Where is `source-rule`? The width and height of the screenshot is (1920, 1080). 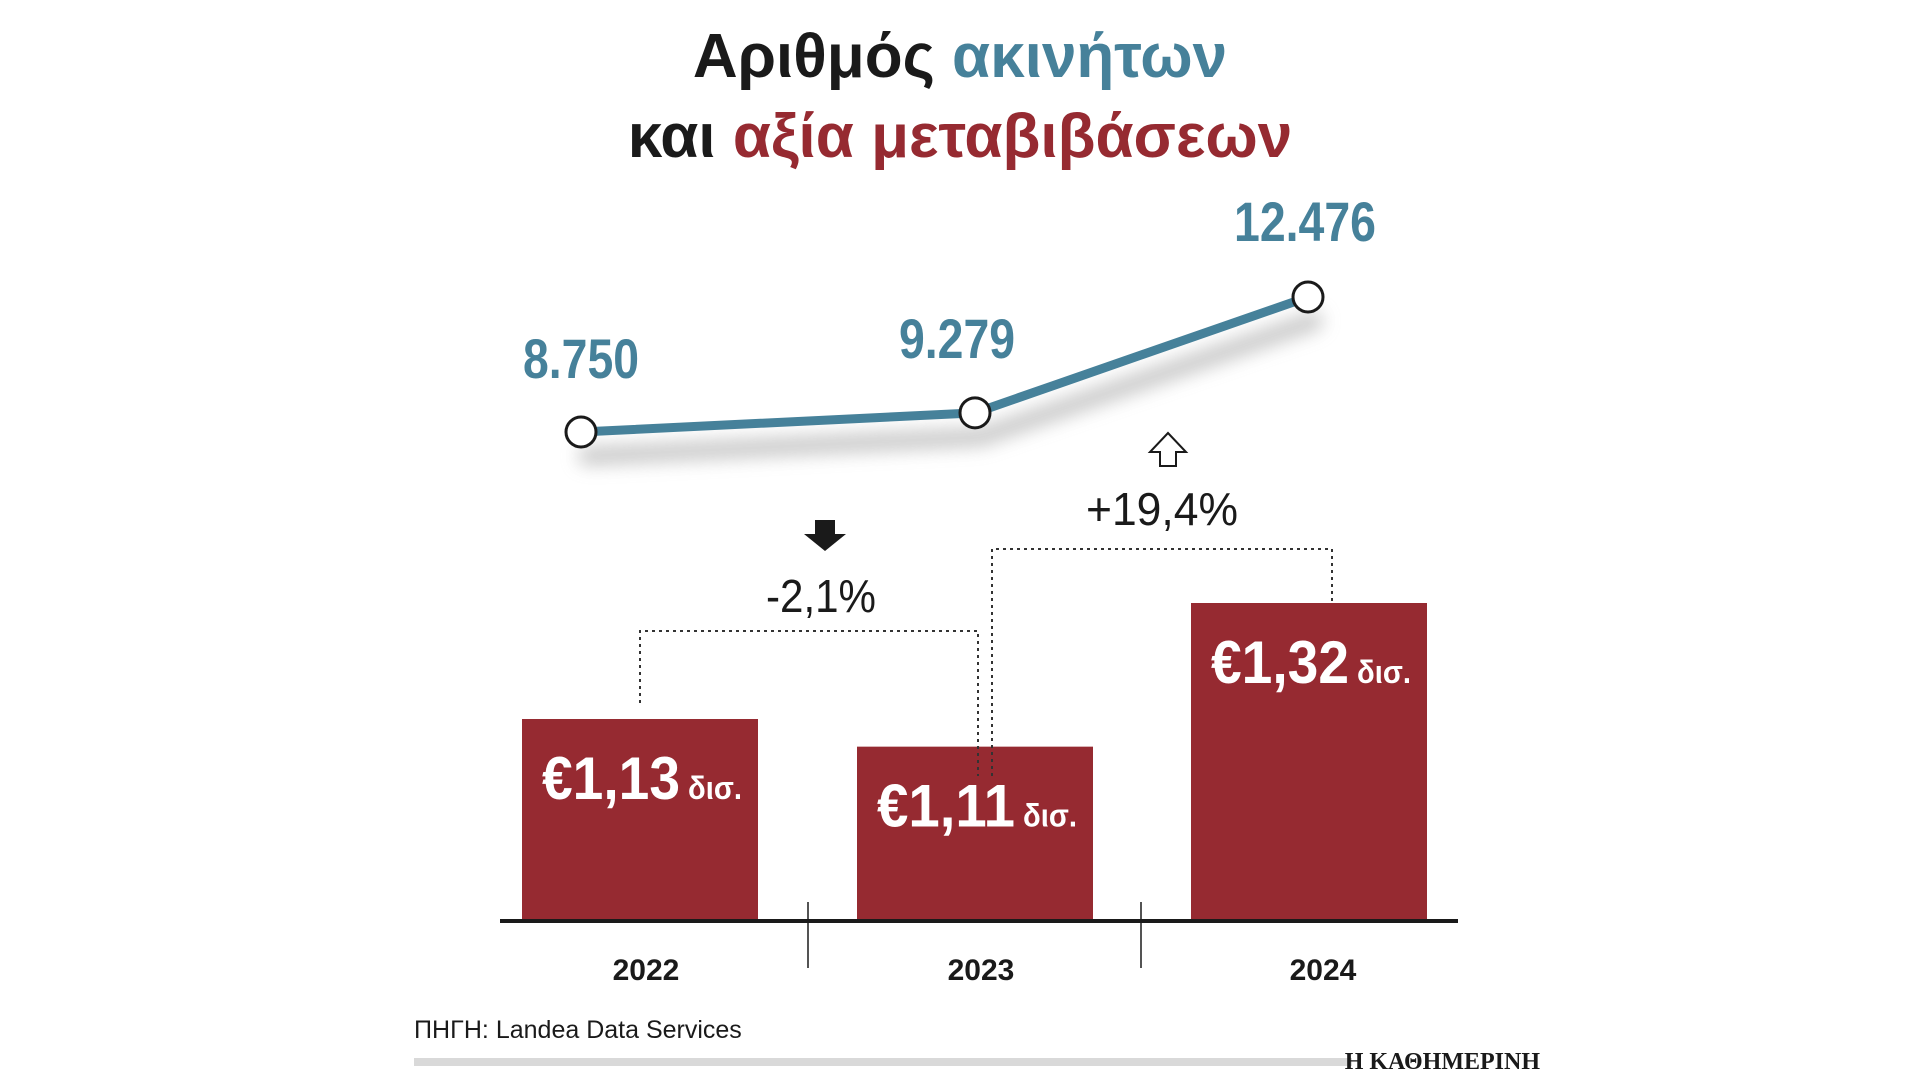 source-rule is located at coordinates (883, 1062).